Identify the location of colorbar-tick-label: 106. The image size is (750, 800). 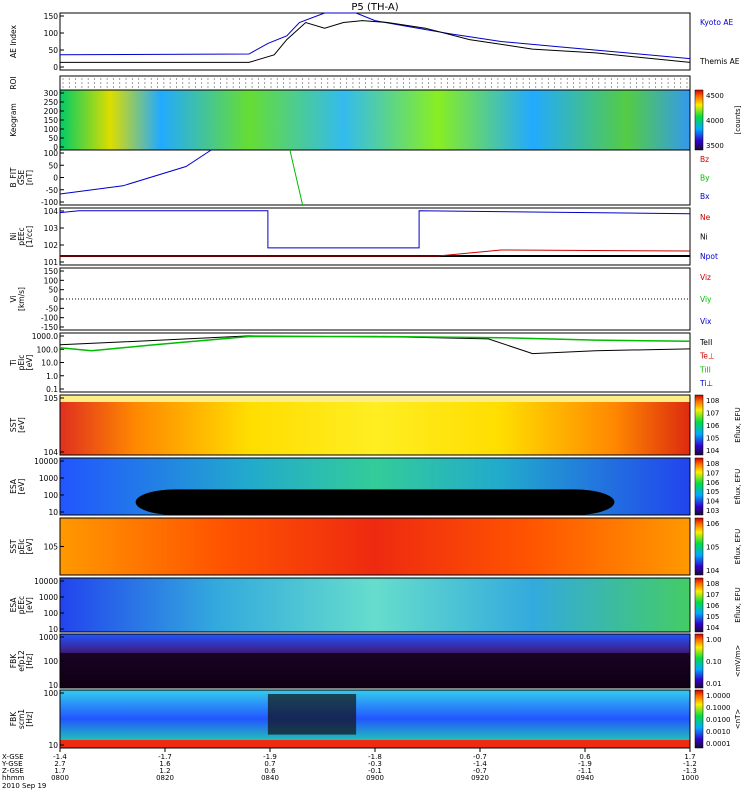
(713, 524).